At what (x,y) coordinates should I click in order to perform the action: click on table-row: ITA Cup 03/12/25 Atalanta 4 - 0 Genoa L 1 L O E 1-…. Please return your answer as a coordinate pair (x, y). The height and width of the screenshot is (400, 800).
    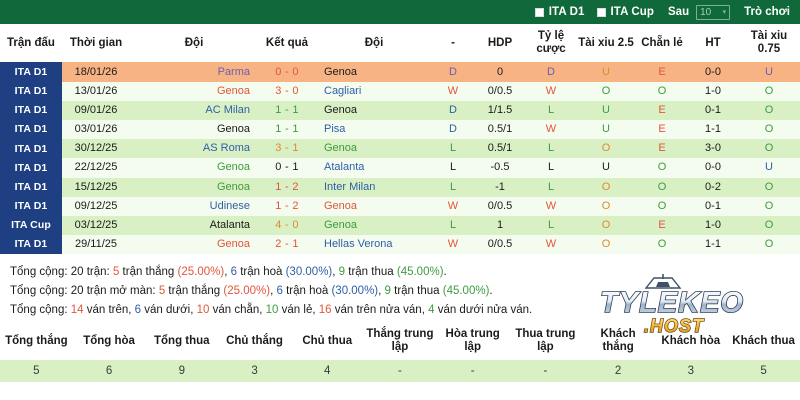
    Looking at the image, I should click on (400, 225).